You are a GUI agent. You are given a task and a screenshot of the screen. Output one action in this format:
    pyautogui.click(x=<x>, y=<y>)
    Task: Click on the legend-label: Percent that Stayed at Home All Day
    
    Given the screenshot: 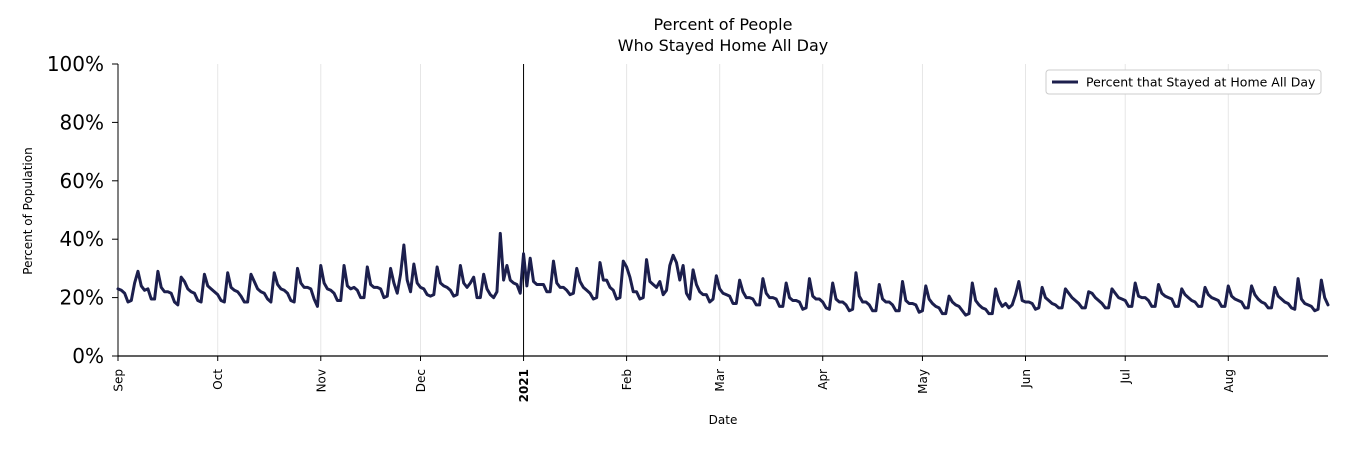 What is the action you would take?
    pyautogui.click(x=1201, y=82)
    